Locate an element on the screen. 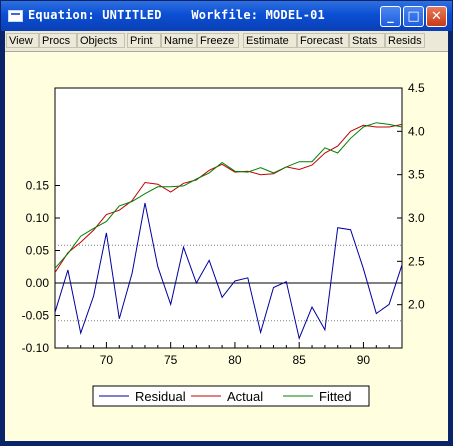 The height and width of the screenshot is (446, 453). window-title: Equation: UNTITLED Workfile: MODEL-01 is located at coordinates (176, 15).